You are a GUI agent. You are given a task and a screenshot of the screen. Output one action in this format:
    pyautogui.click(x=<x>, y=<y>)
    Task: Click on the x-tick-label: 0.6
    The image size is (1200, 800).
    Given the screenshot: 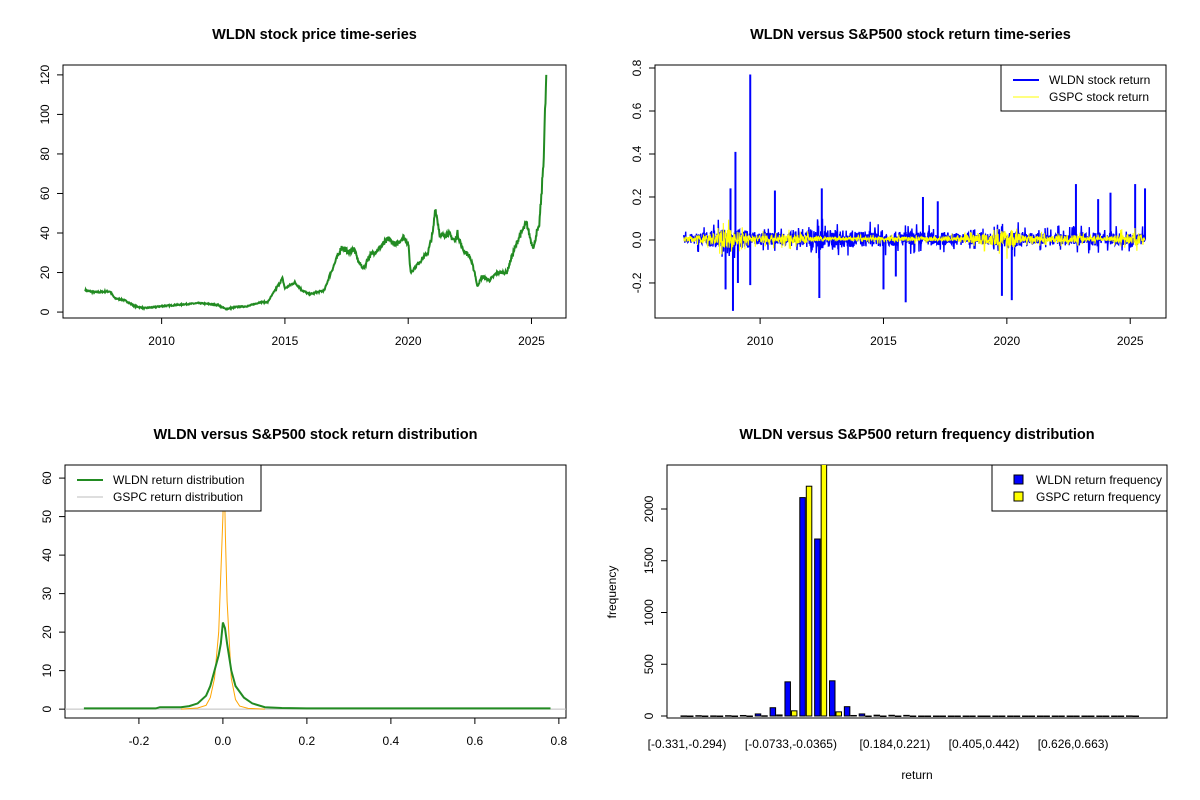 What is the action you would take?
    pyautogui.click(x=475, y=741)
    